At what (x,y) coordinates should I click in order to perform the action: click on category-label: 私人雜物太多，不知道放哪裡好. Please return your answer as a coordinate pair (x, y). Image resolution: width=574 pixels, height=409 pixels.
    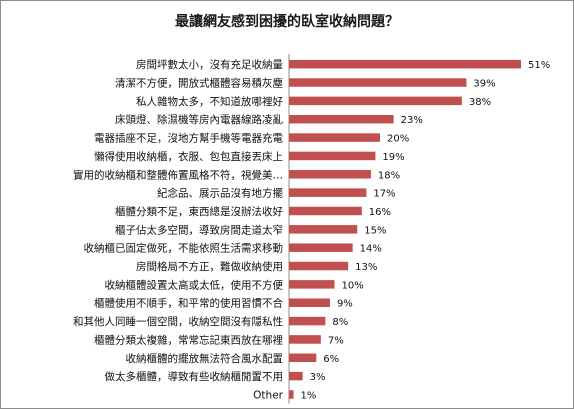
    Looking at the image, I should click on (209, 101).